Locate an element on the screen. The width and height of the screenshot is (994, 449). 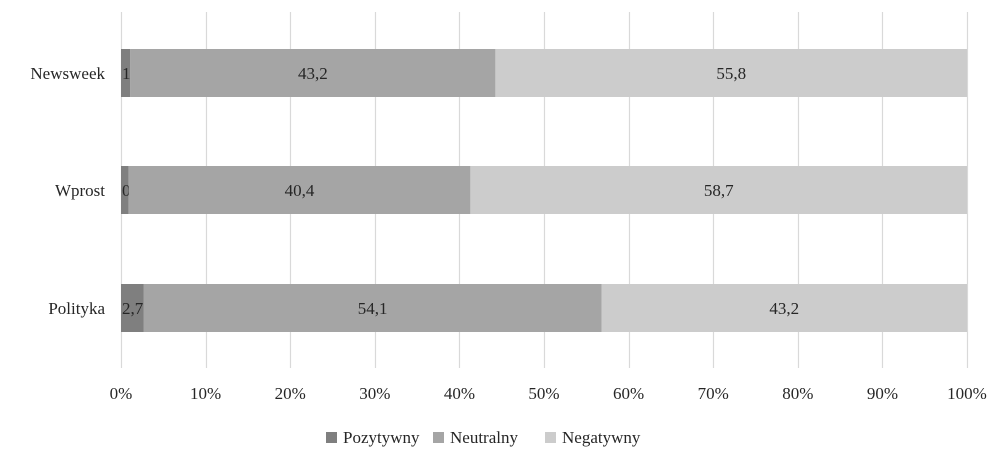
category-label-wprost: Wprost is located at coordinates (80, 190).